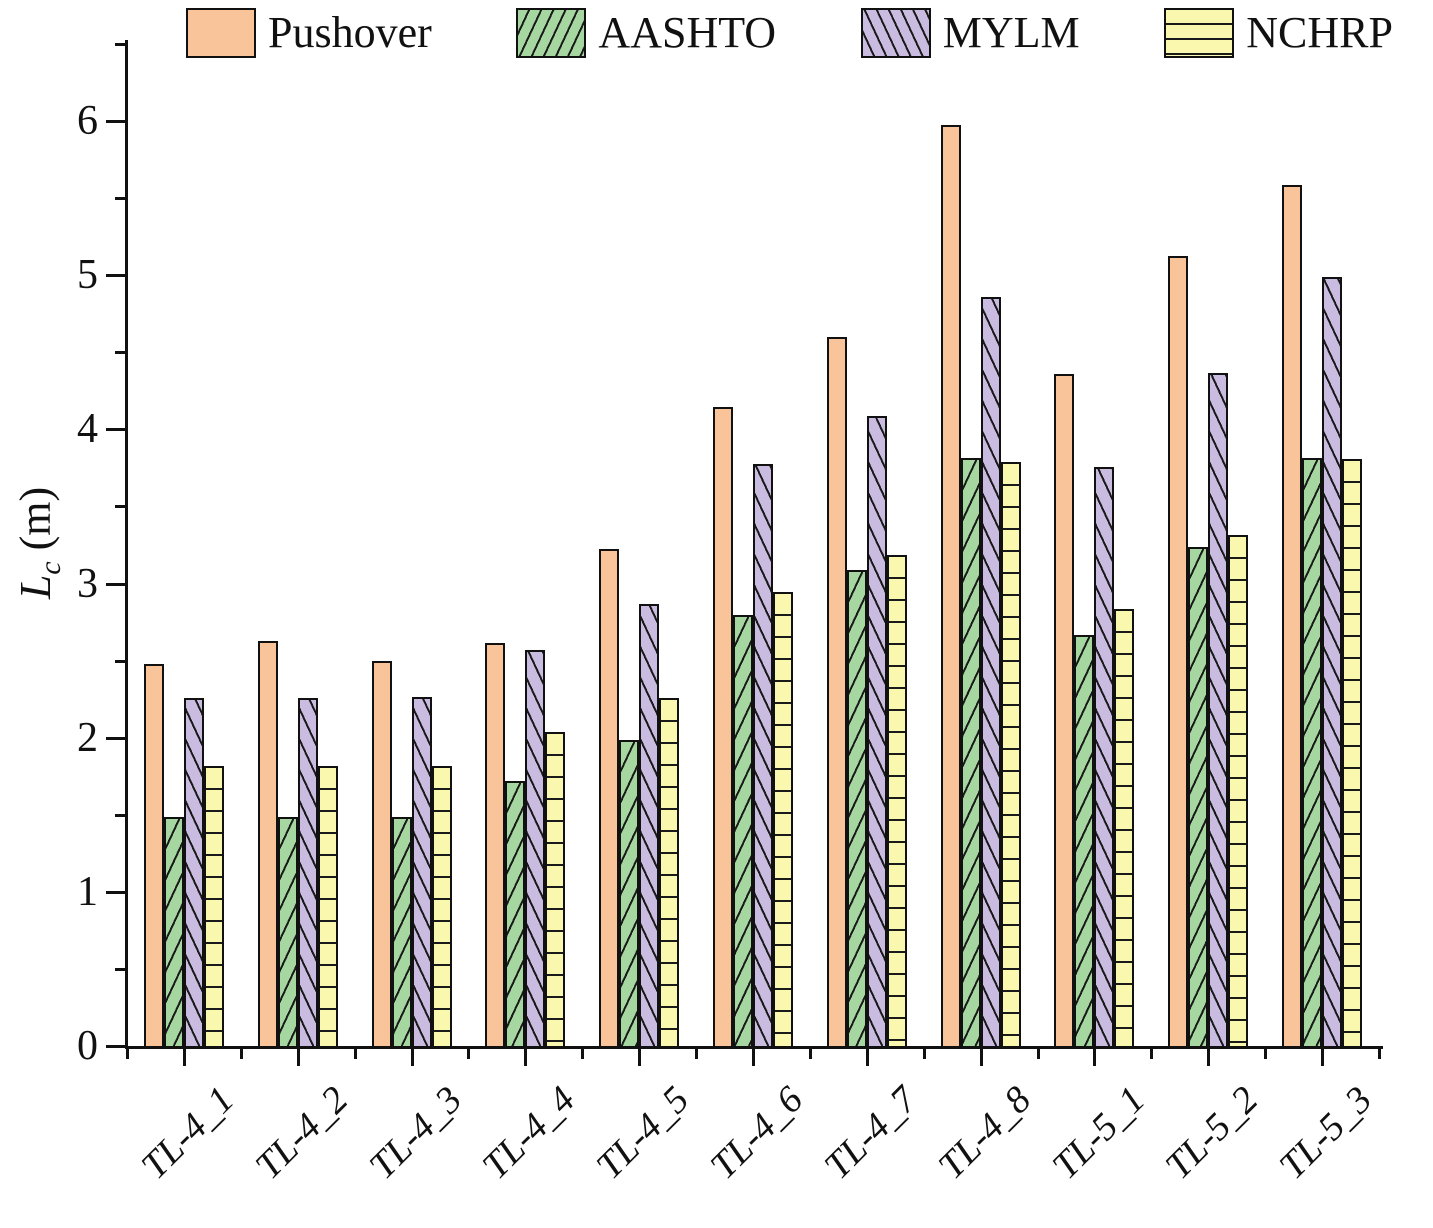 The width and height of the screenshot is (1433, 1228). Describe the element at coordinates (87, 275) in the screenshot. I see `y-tick-label: 5` at that location.